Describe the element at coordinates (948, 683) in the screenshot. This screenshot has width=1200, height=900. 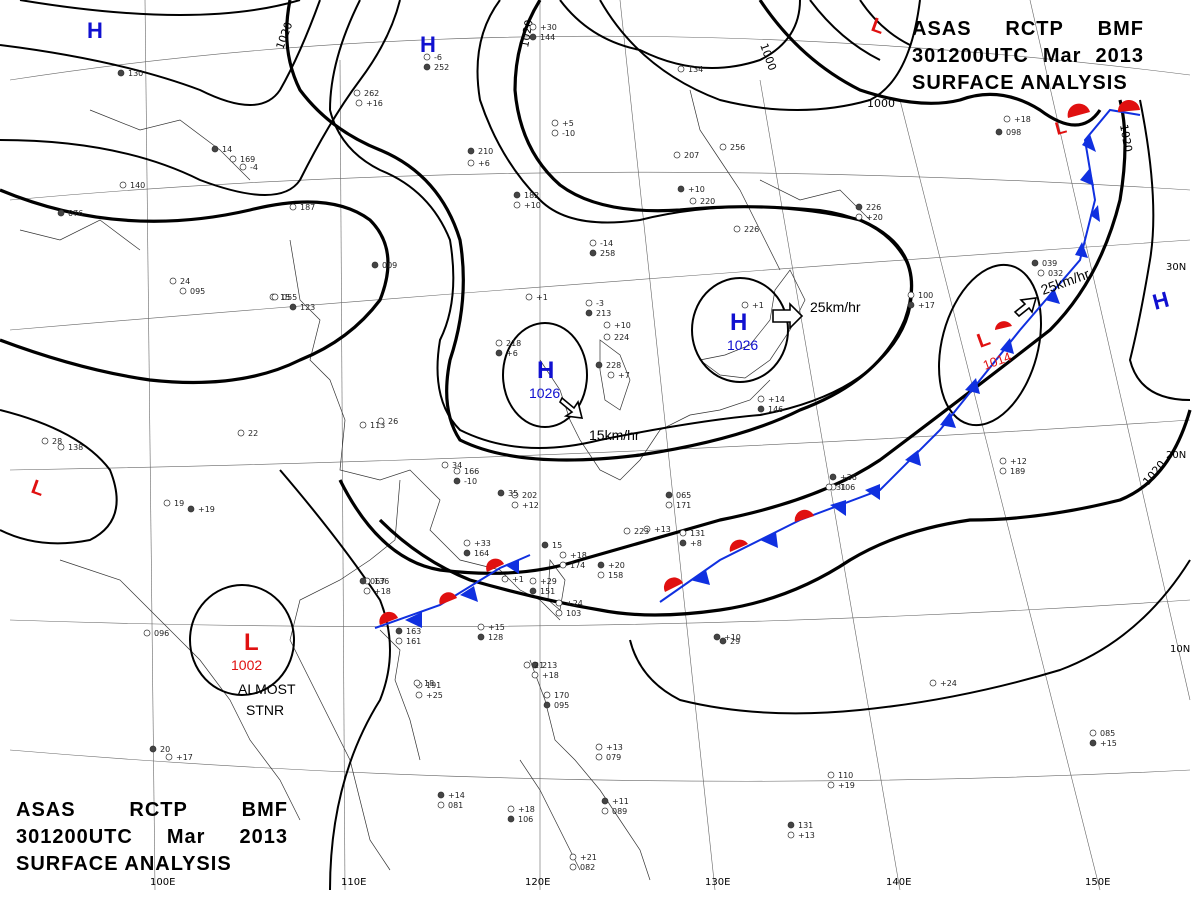
I see `station-obs-value: +24` at that location.